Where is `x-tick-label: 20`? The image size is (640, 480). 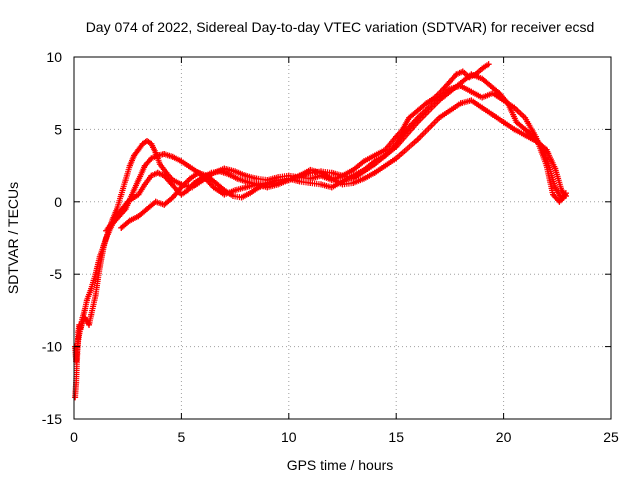 x-tick-label: 20 is located at coordinates (504, 437).